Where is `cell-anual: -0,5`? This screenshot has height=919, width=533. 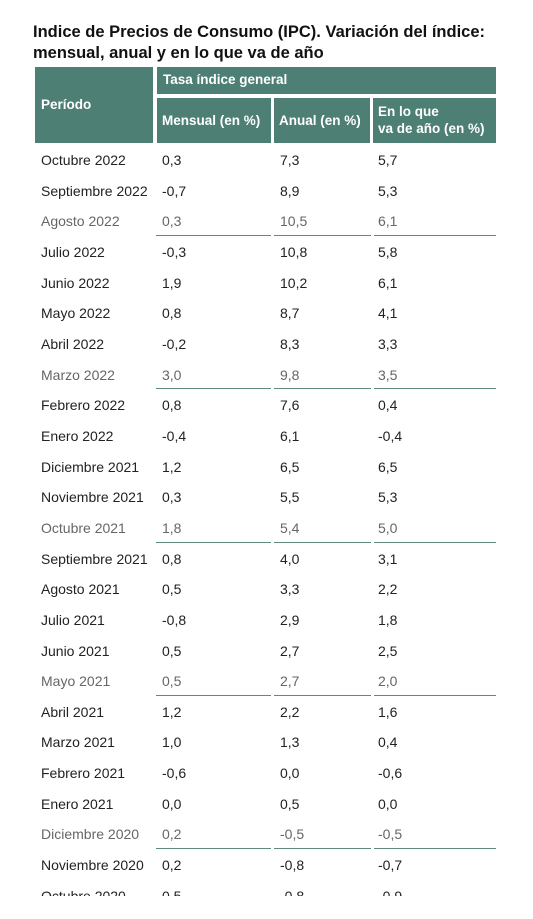
cell-anual: -0,5 is located at coordinates (292, 834).